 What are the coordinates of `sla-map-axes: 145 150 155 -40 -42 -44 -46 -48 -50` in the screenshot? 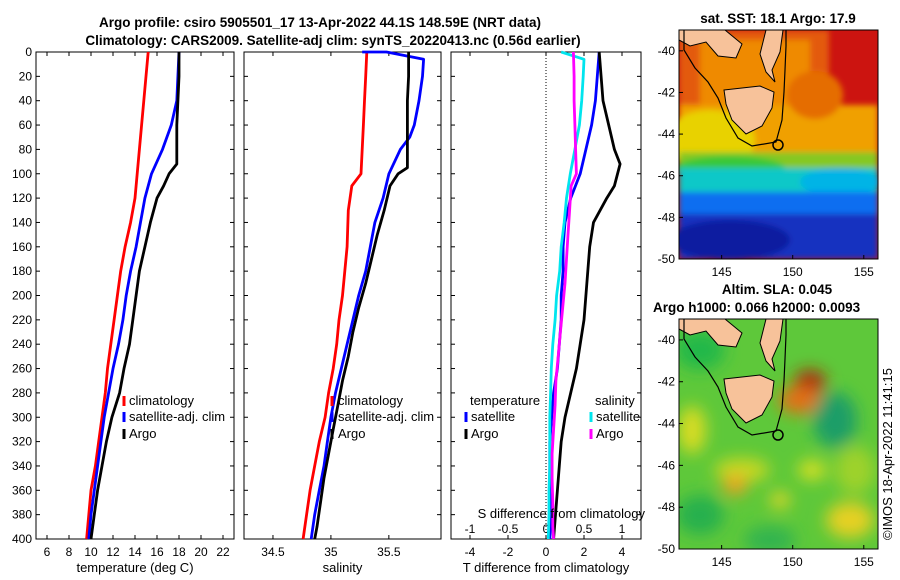 It's located at (766, 451).